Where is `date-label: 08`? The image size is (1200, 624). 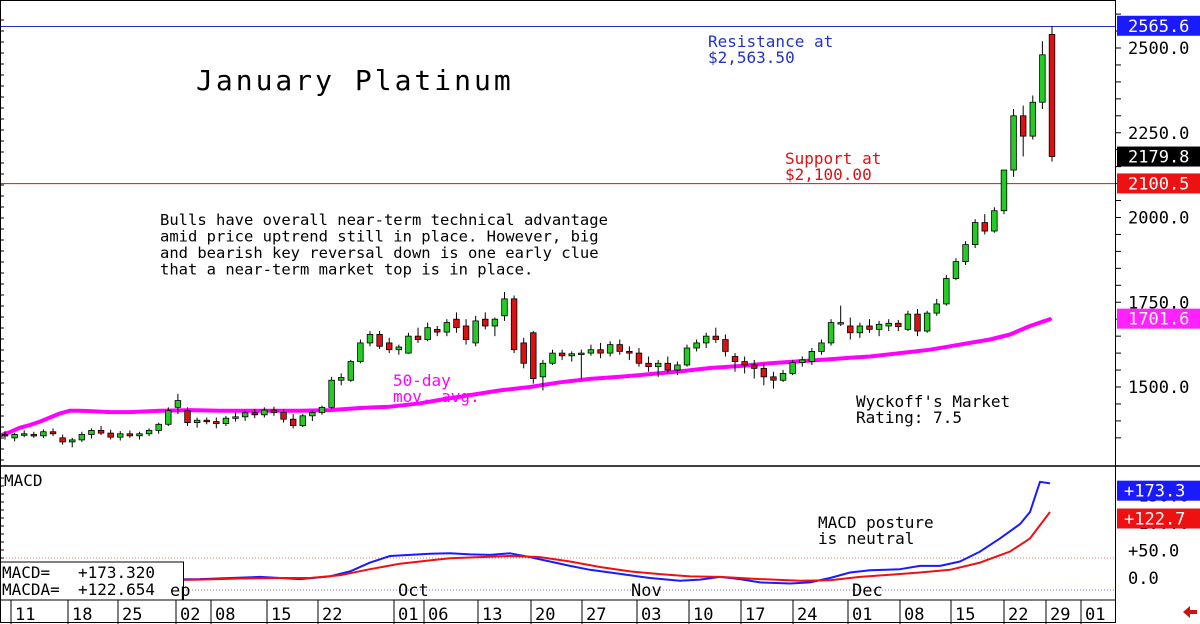
date-label: 08 is located at coordinates (914, 614).